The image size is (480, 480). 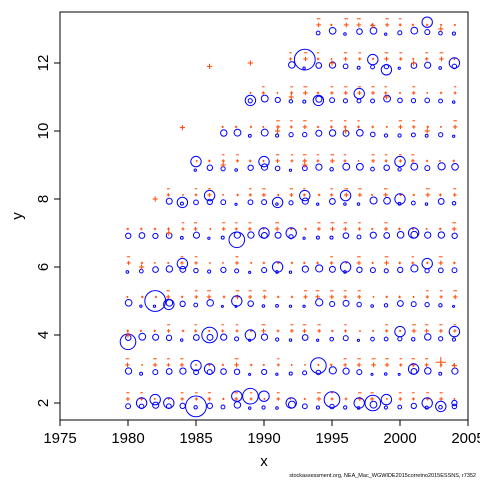 I want to click on y-axis-title: y, so click(x=17, y=216).